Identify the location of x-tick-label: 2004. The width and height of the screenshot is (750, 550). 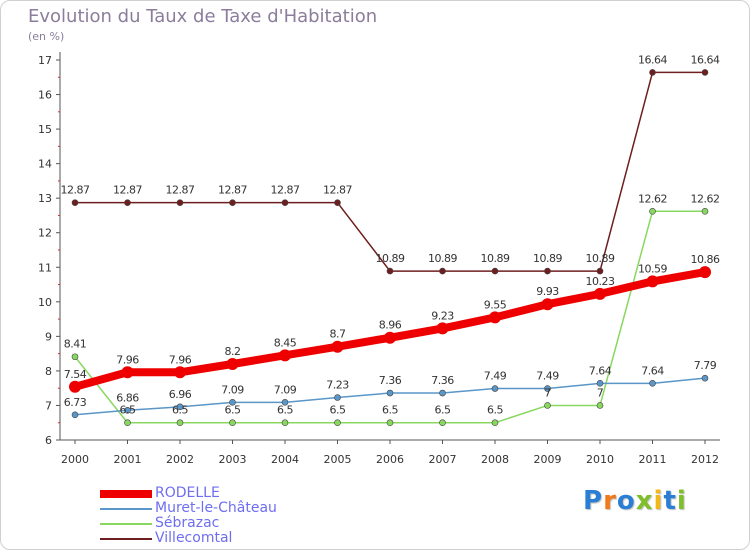
(285, 459).